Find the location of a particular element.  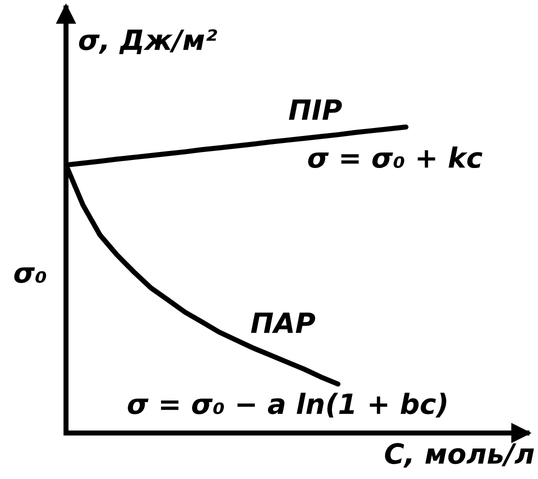

y-axis-title: σ, Дж/м² is located at coordinates (148, 41).